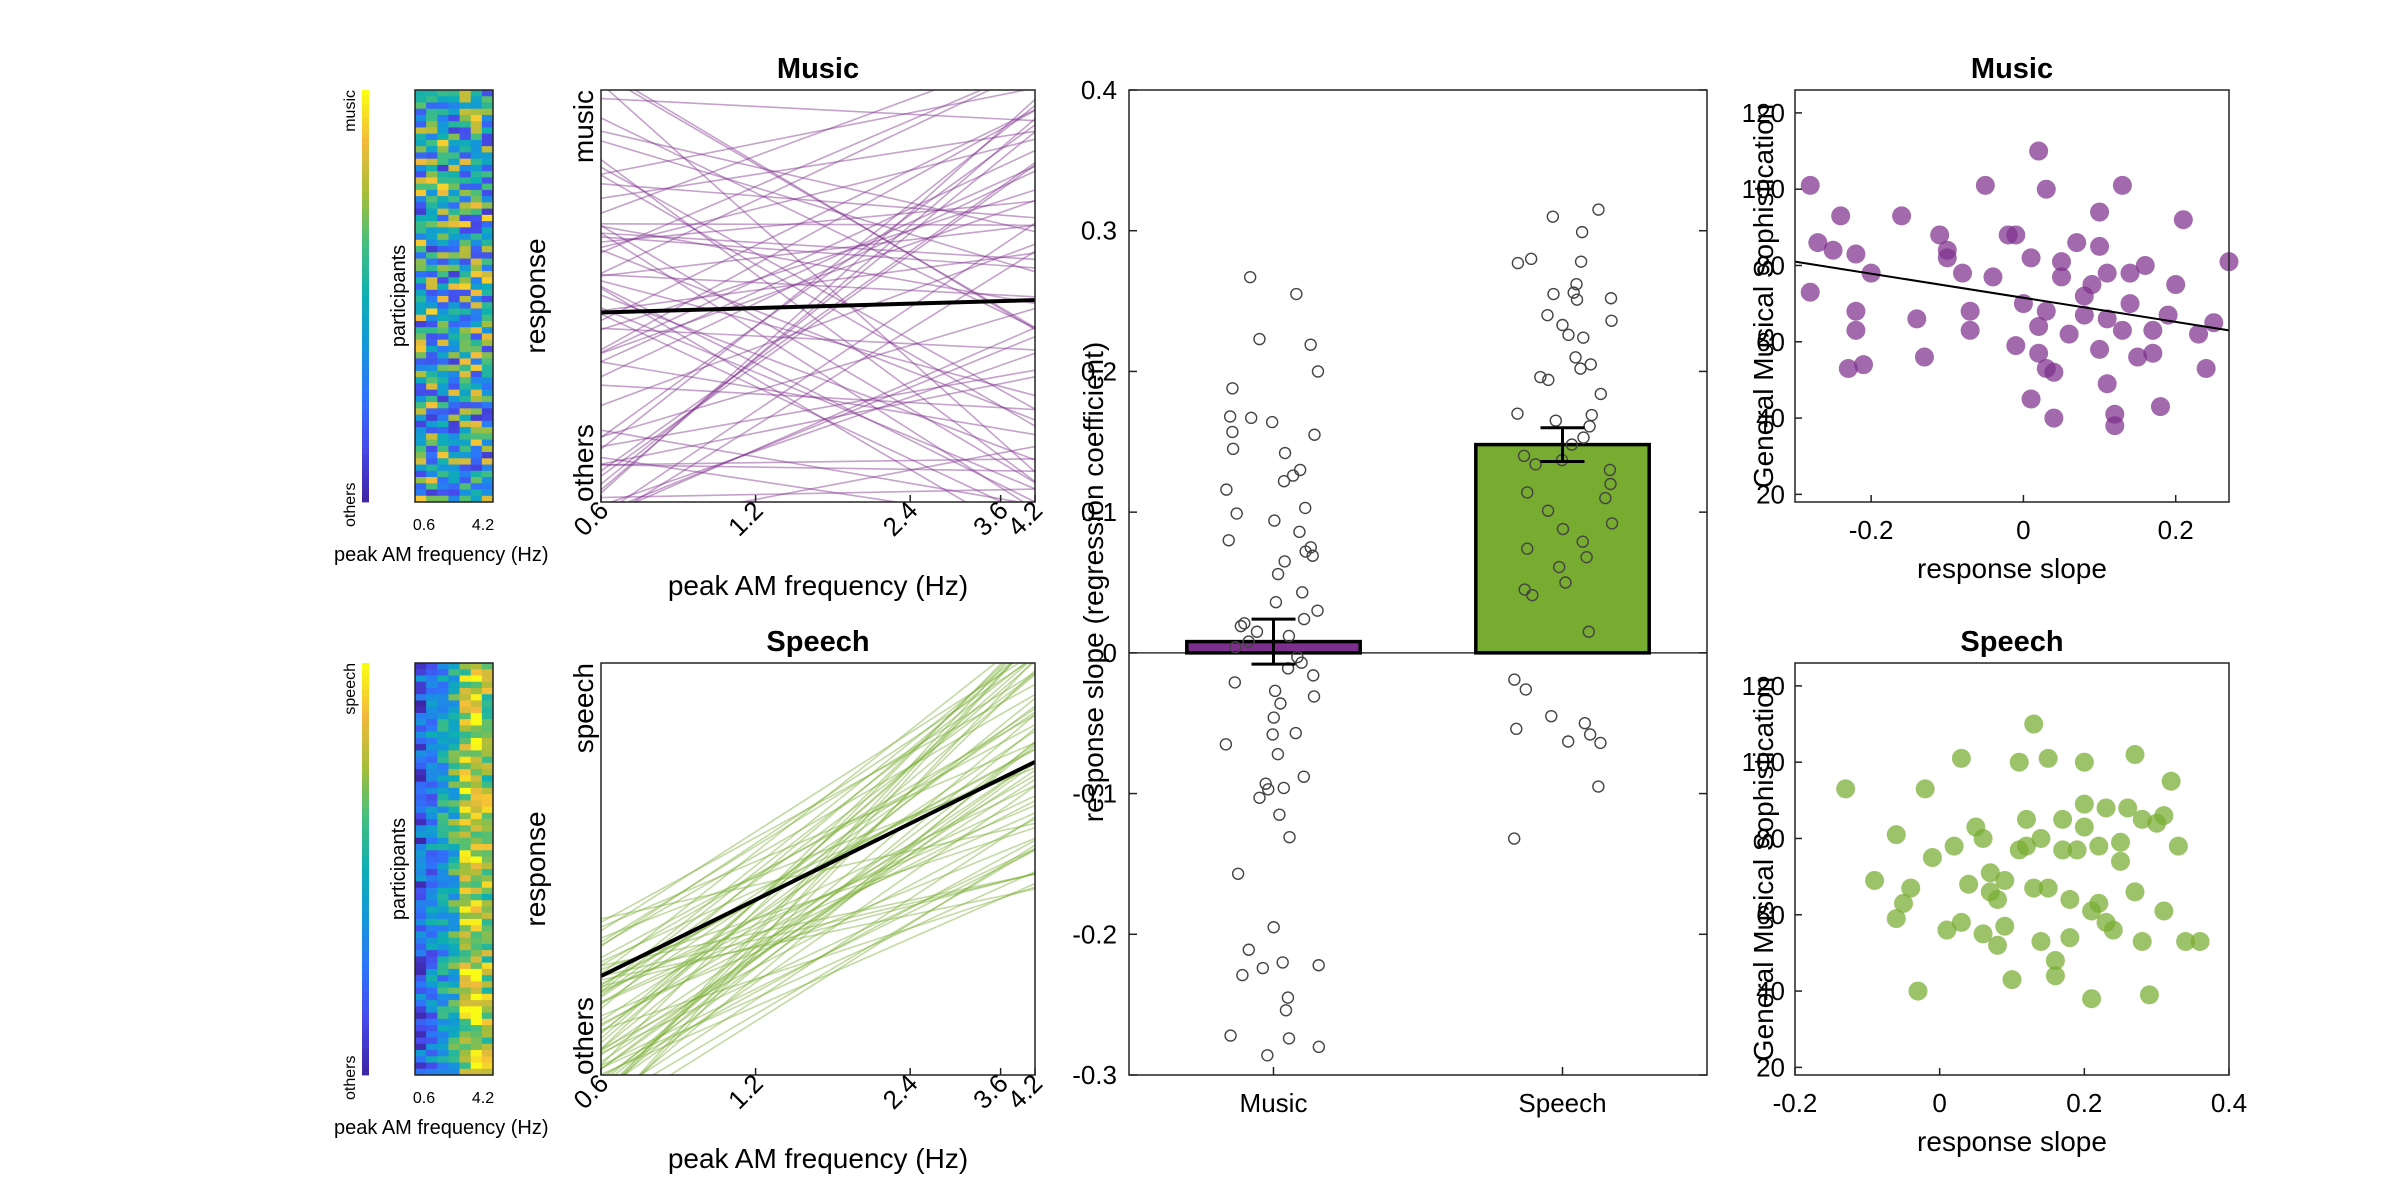 This screenshot has height=1200, width=2400. Describe the element at coordinates (365, 869) in the screenshot. I see `speech-colorbar` at that location.